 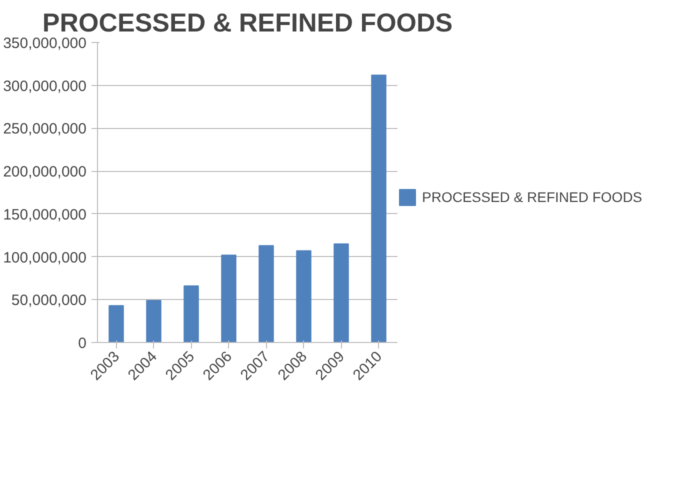 I want to click on y-tick-label: 150,000,000, so click(x=45, y=215).